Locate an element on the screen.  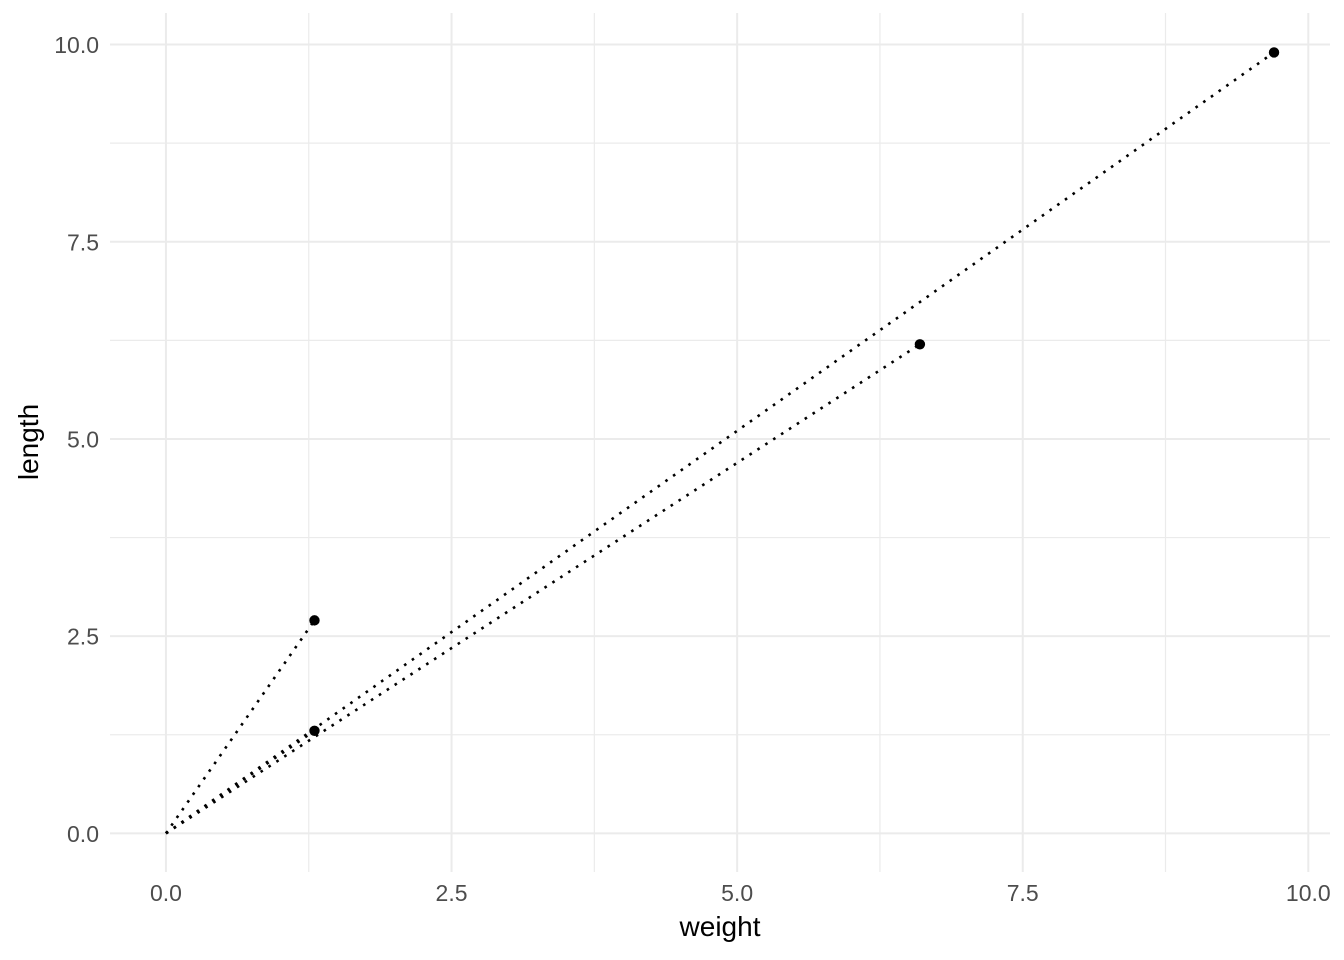
x-tick-label: 2.5 is located at coordinates (452, 893).